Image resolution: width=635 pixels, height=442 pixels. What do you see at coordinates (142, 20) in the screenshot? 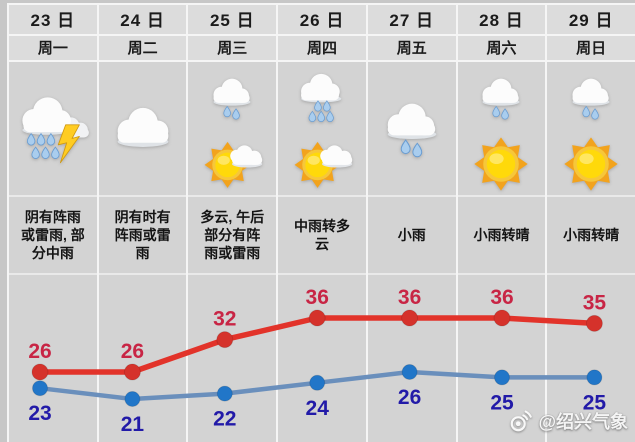
I see `date-label: 24 日` at bounding box center [142, 20].